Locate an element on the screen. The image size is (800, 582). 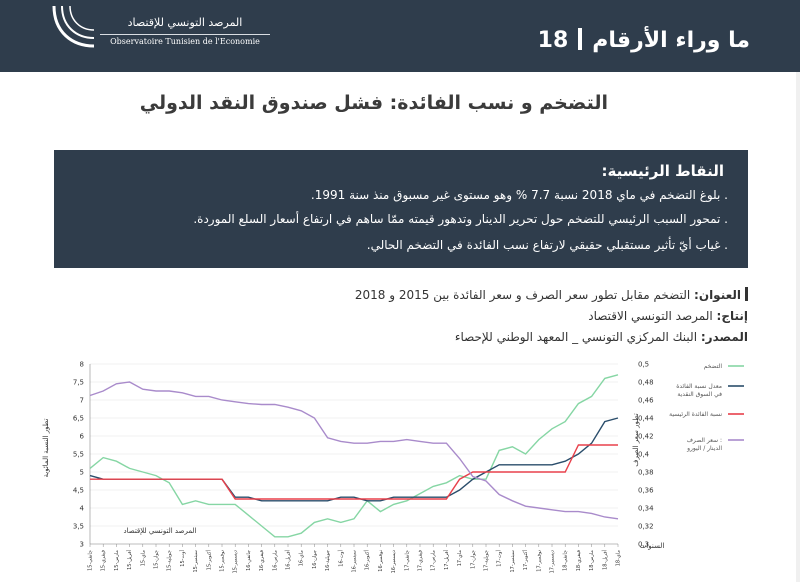
x-tick-label: أكتوبر-15 is located at coordinates (208, 559).